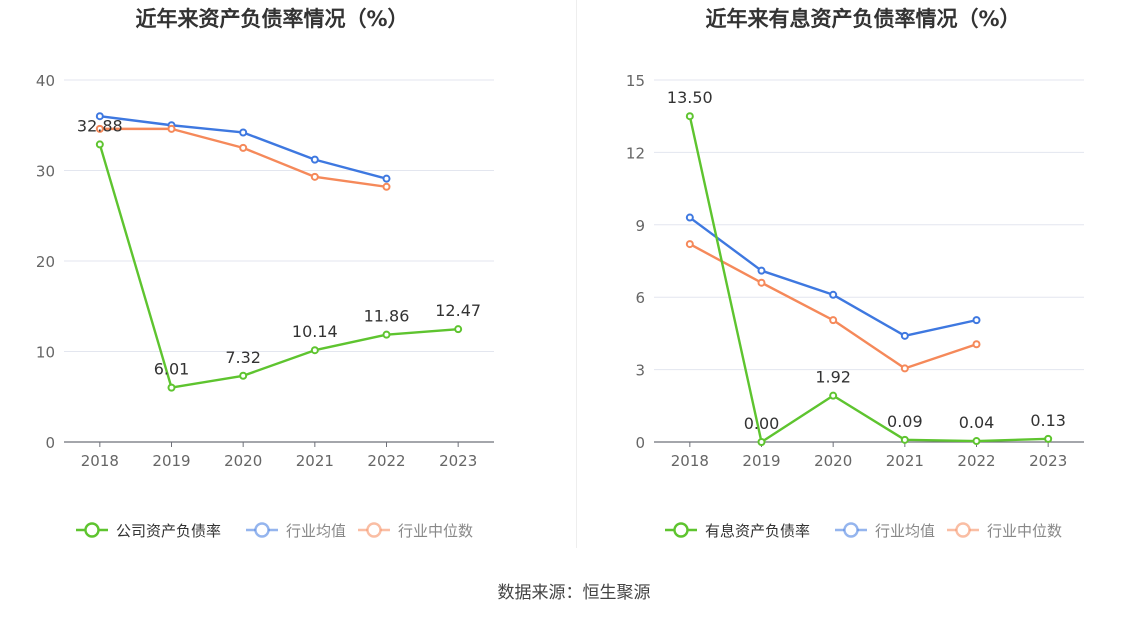 Image resolution: width=1148 pixels, height=619 pixels. Describe the element at coordinates (576, 274) in the screenshot. I see `divider` at that location.